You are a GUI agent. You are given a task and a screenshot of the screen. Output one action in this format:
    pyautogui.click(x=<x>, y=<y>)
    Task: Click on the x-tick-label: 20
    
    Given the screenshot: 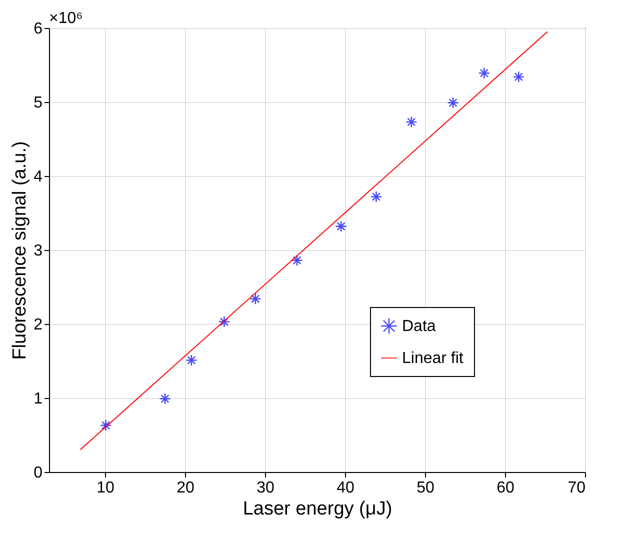 What is the action you would take?
    pyautogui.click(x=185, y=488)
    